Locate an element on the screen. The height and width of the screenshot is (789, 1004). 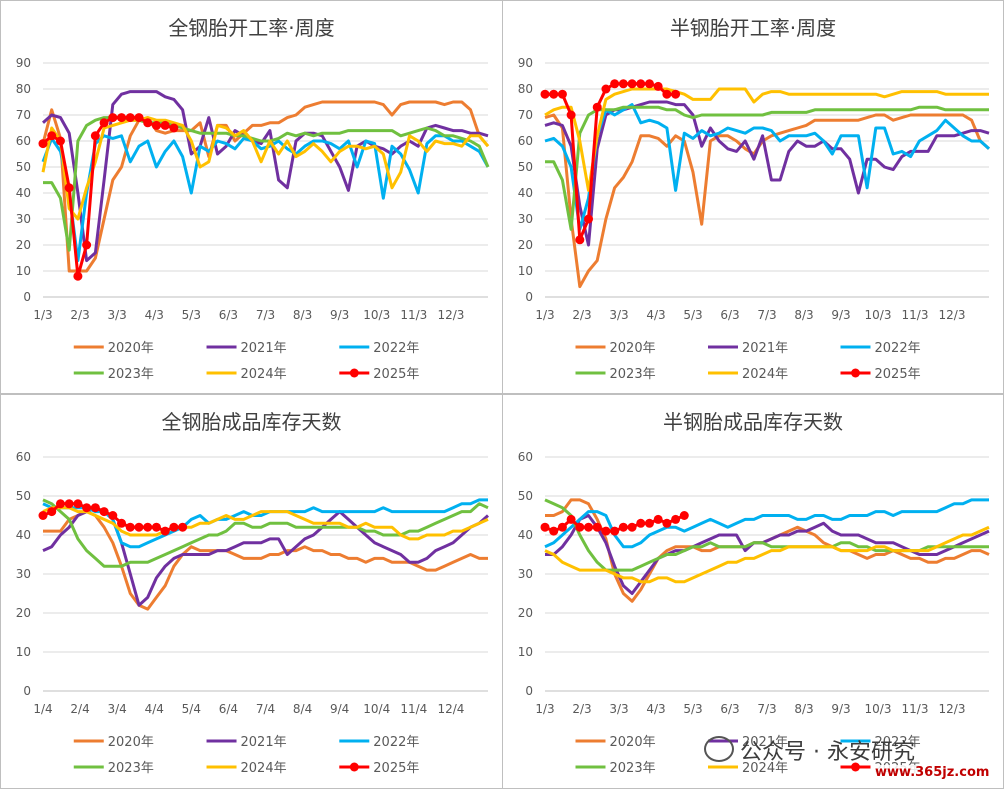
legend-label: 2023年 is located at coordinates (131, 768).